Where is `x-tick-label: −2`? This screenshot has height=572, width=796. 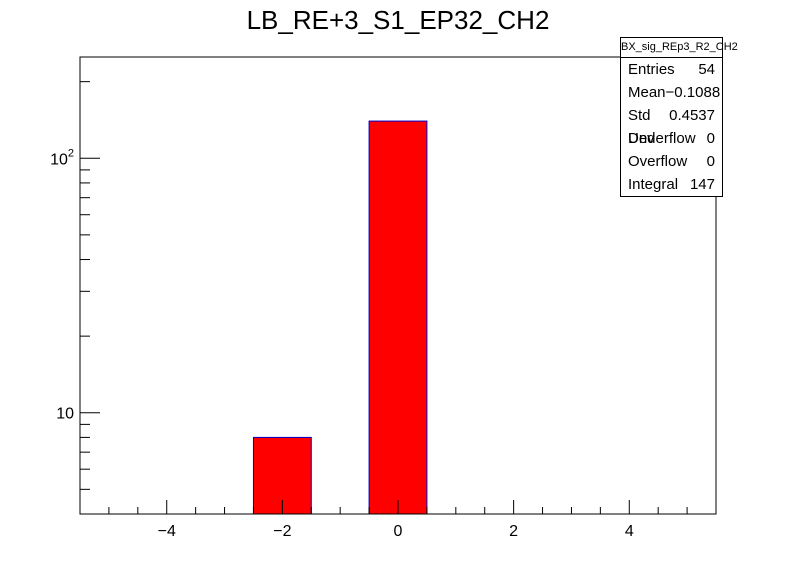
x-tick-label: −2 is located at coordinates (282, 531).